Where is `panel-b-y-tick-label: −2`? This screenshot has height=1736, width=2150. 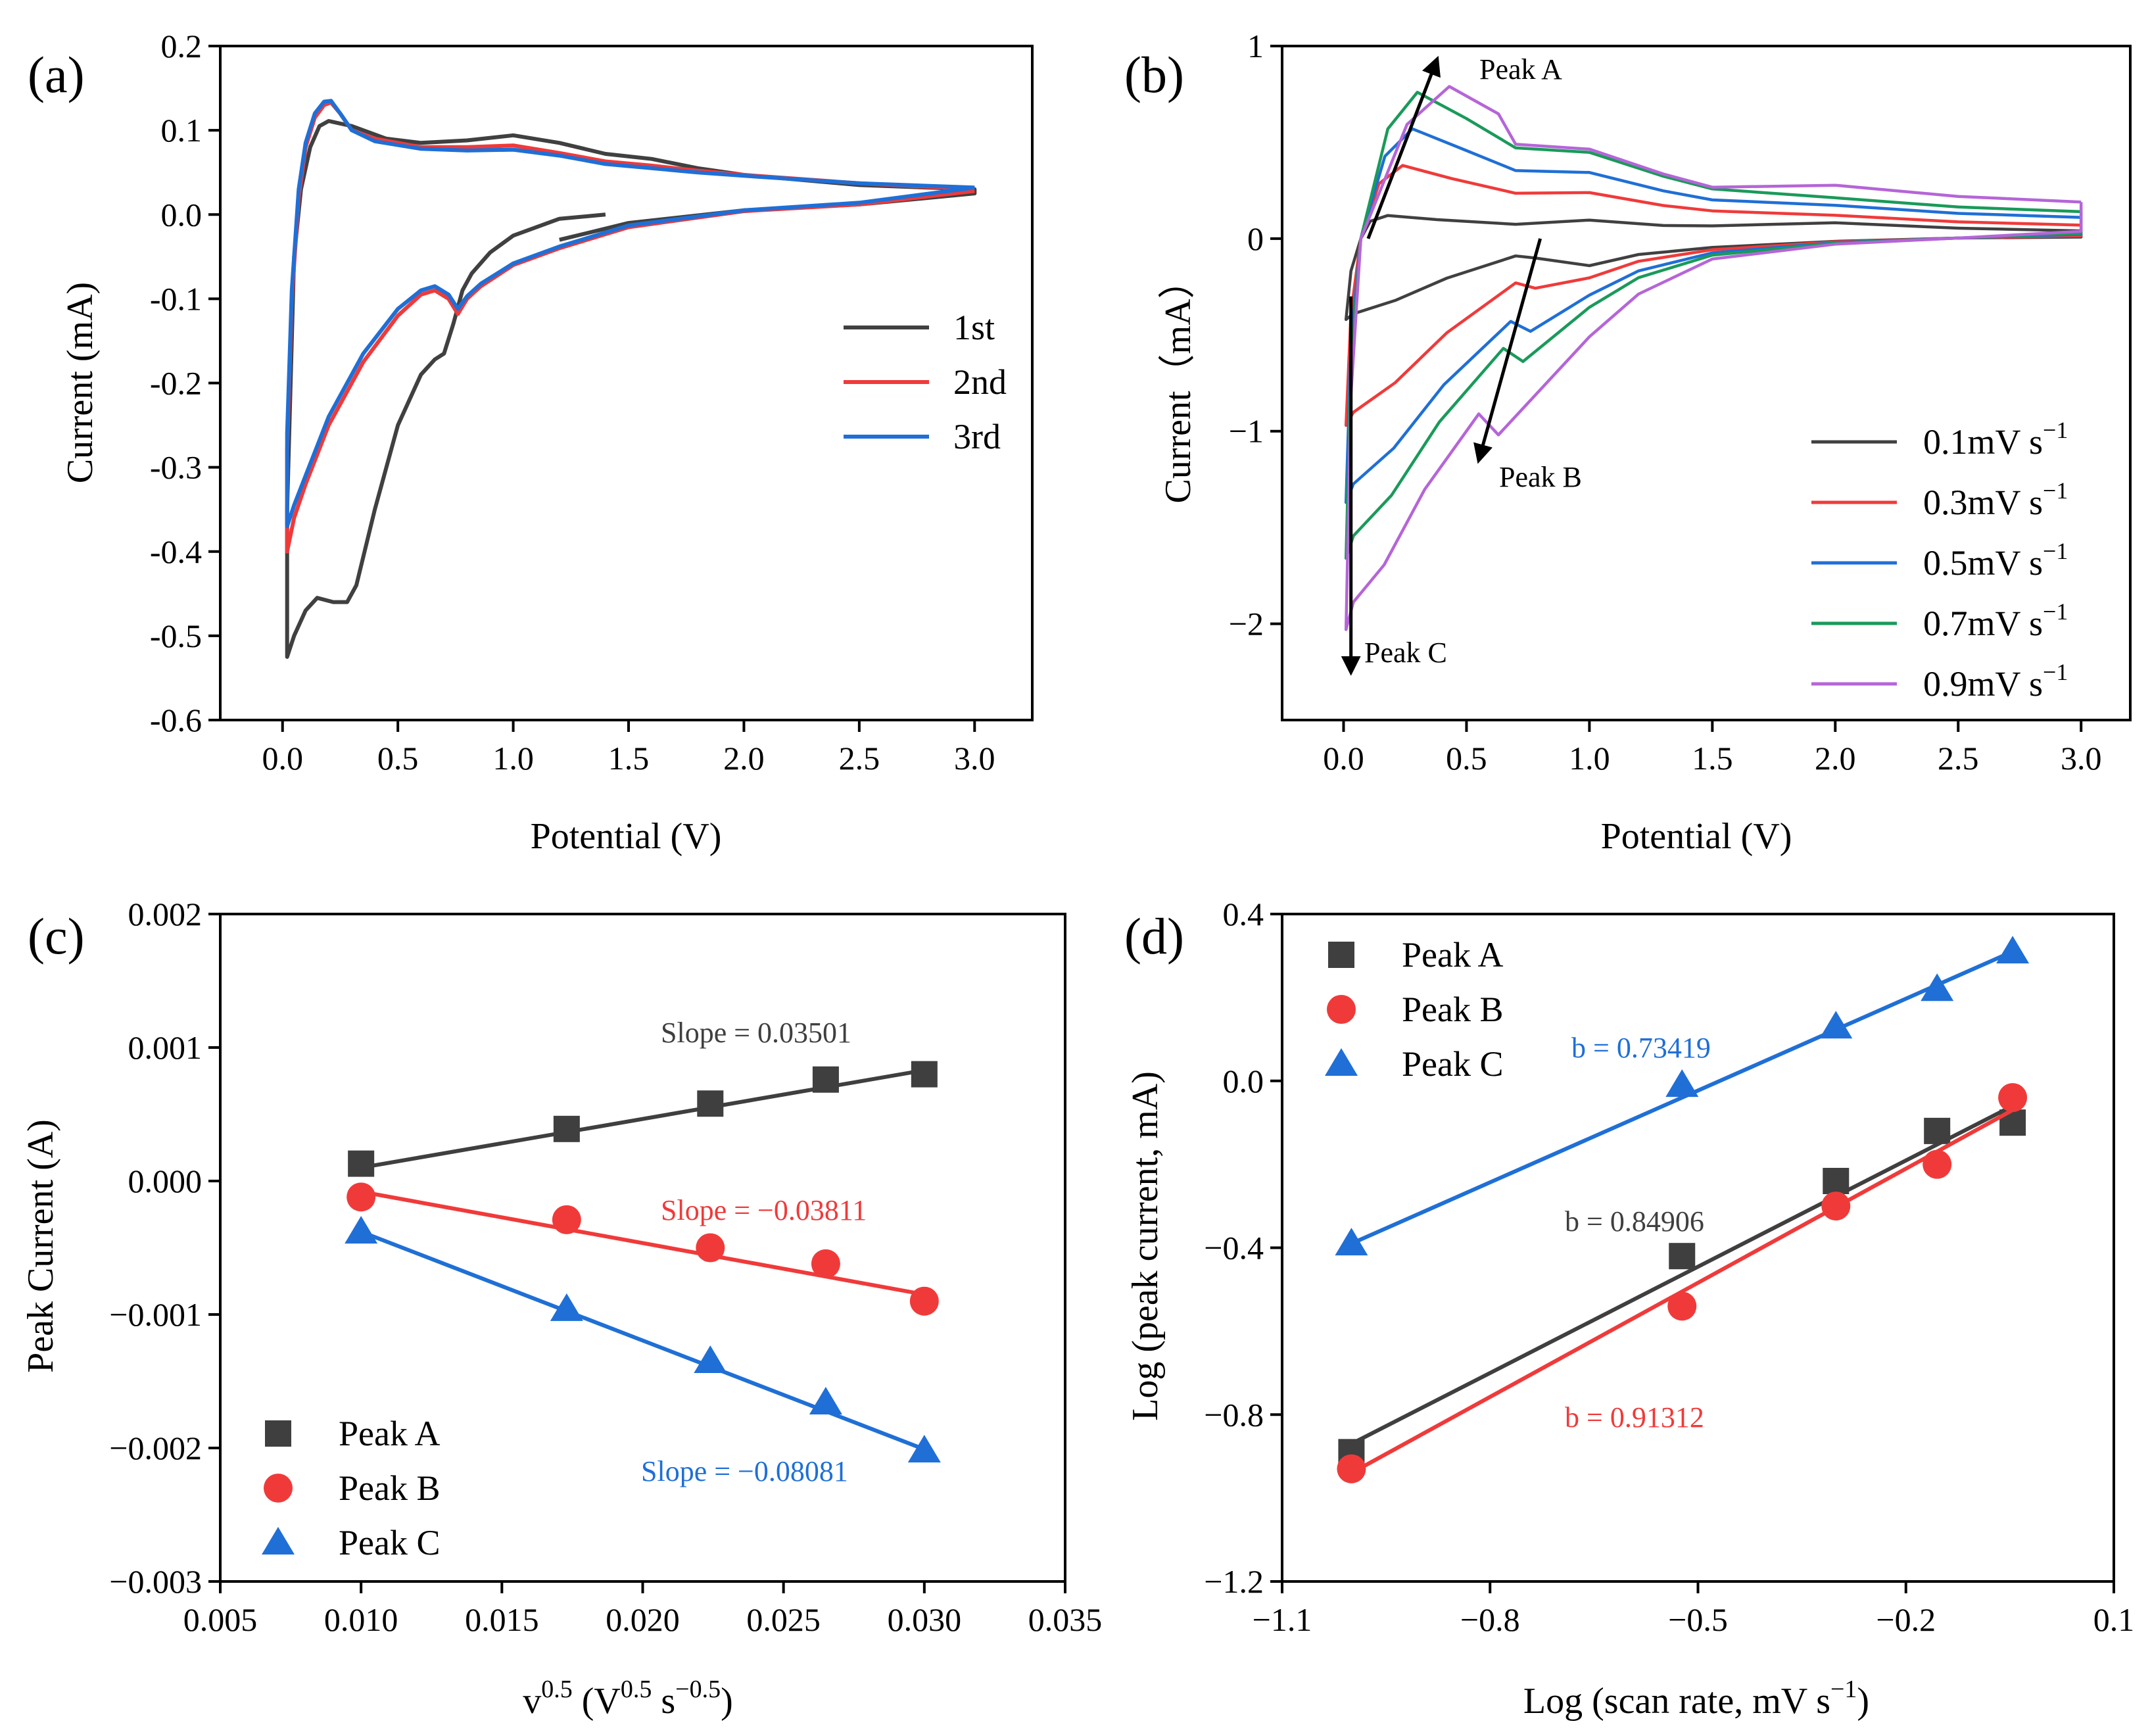
panel-b-y-tick-label: −2 is located at coordinates (1246, 624).